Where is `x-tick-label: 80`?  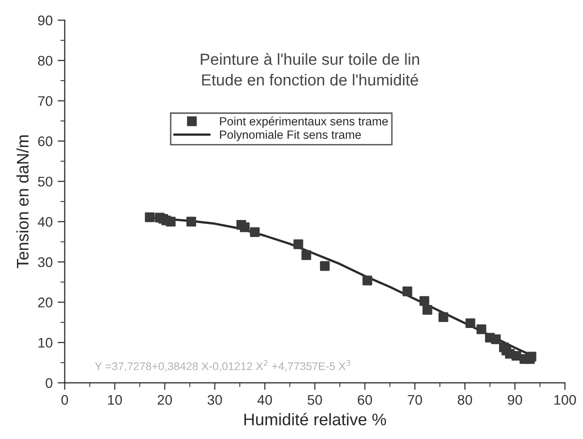 x-tick-label: 80 is located at coordinates (465, 399).